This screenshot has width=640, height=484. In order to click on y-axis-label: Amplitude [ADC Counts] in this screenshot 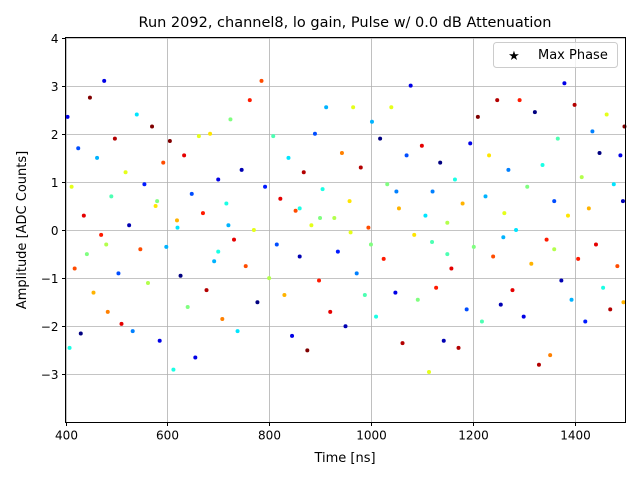, I will do `click(22, 230)`.